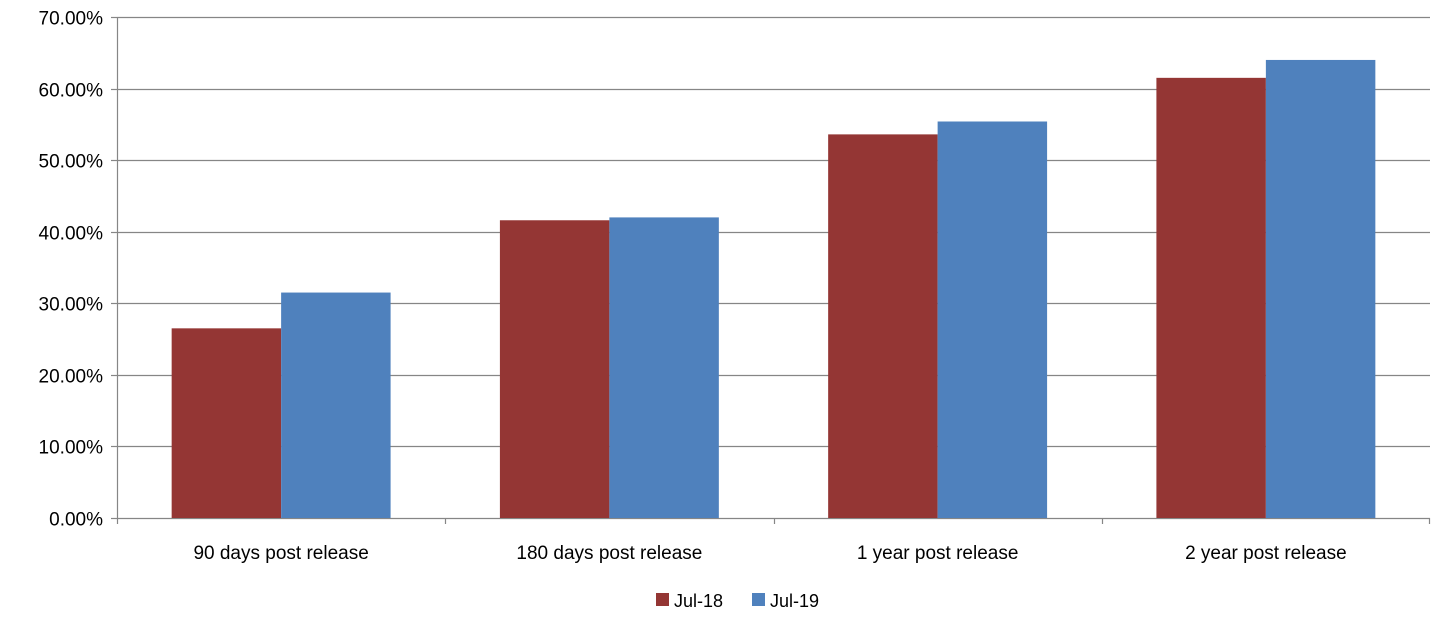 The height and width of the screenshot is (618, 1441). I want to click on x-category-label: 90 days post release, so click(280, 553).